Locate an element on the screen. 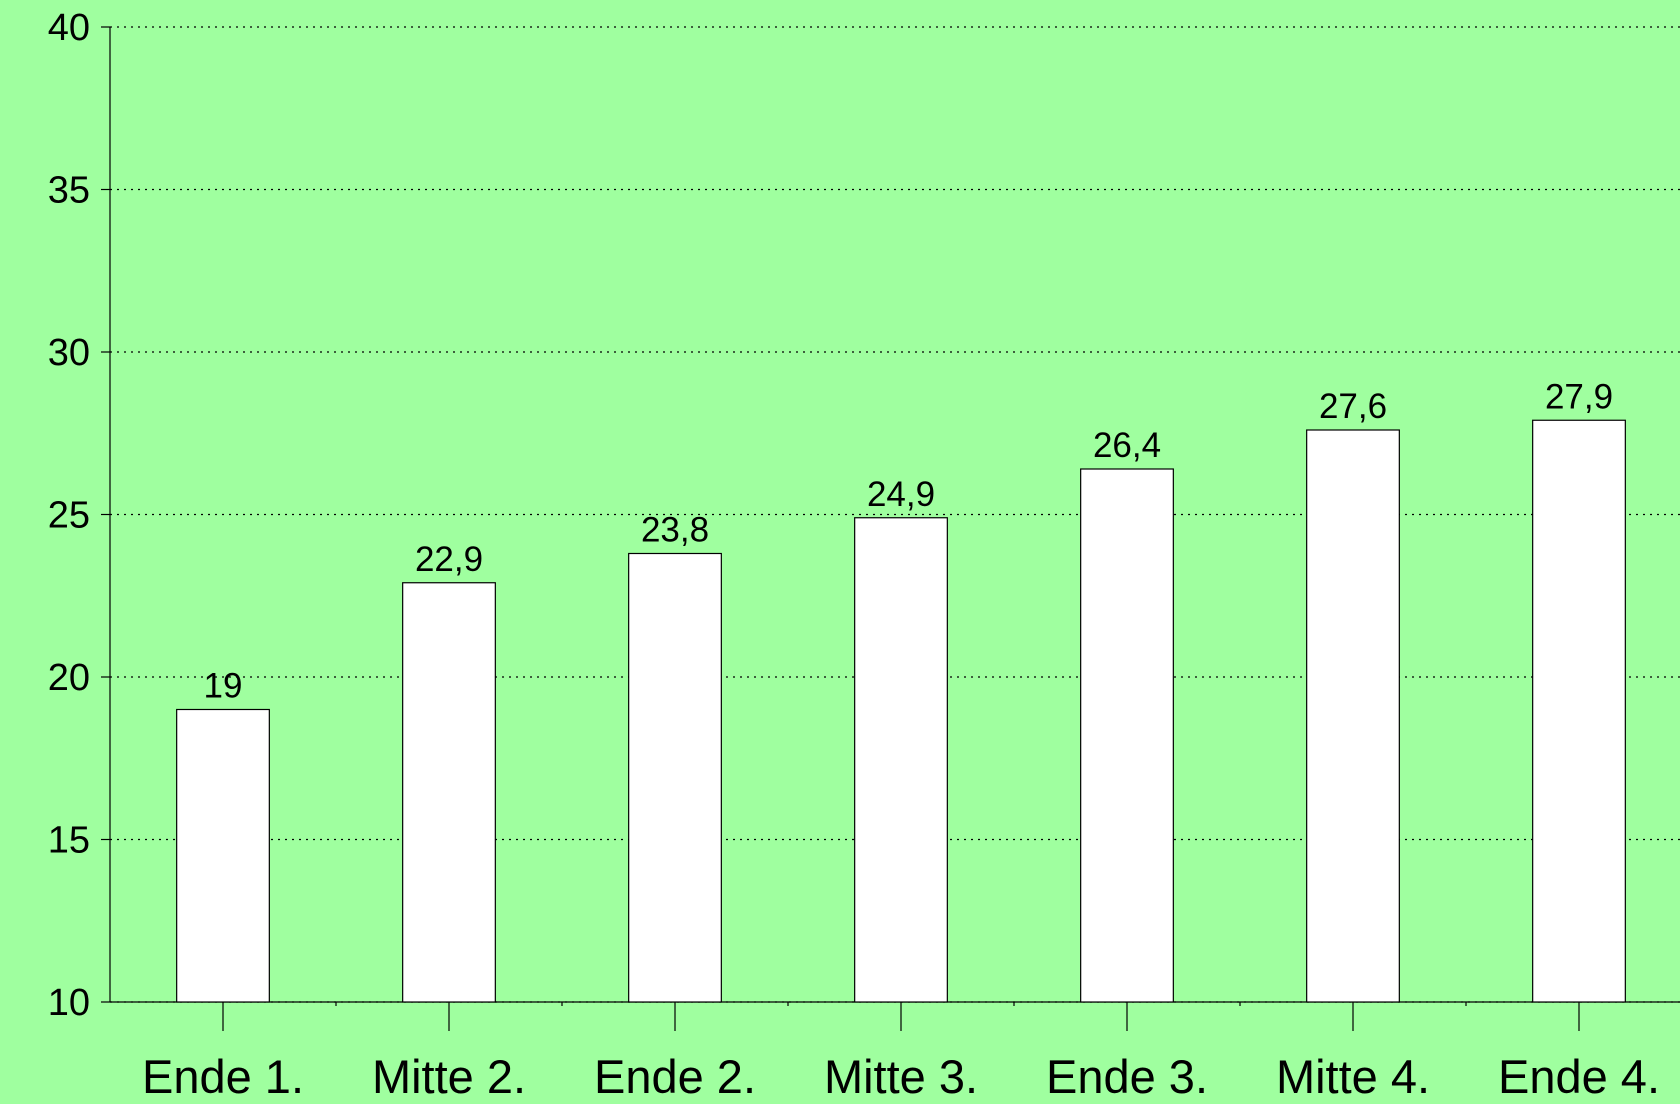  x-tick-label: Ende 3. is located at coordinates (1127, 1076).